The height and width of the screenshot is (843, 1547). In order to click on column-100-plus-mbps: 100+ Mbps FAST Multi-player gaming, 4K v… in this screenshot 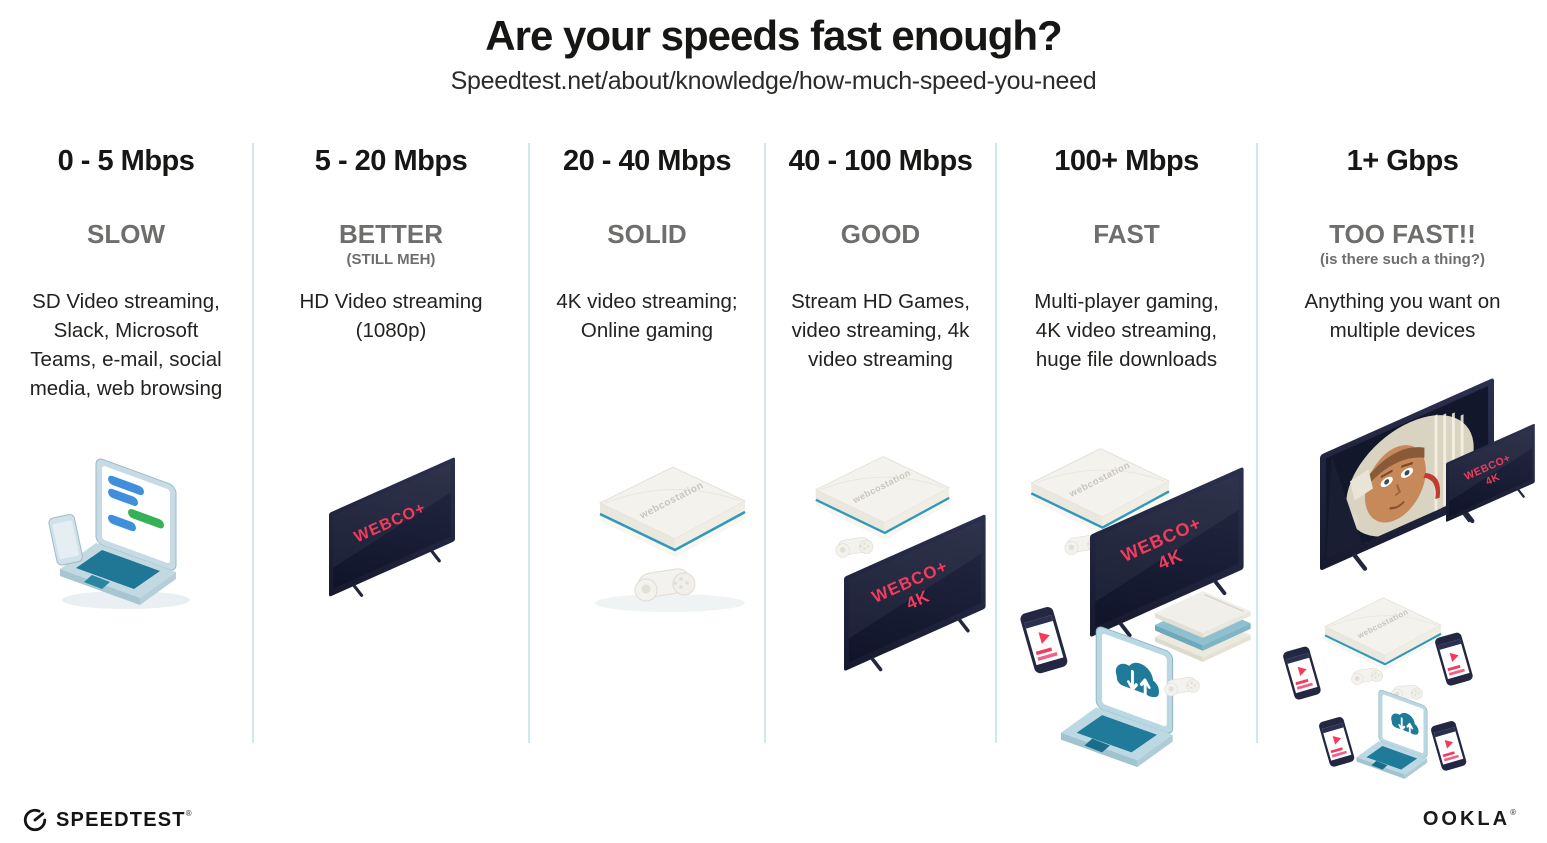, I will do `click(1127, 456)`.